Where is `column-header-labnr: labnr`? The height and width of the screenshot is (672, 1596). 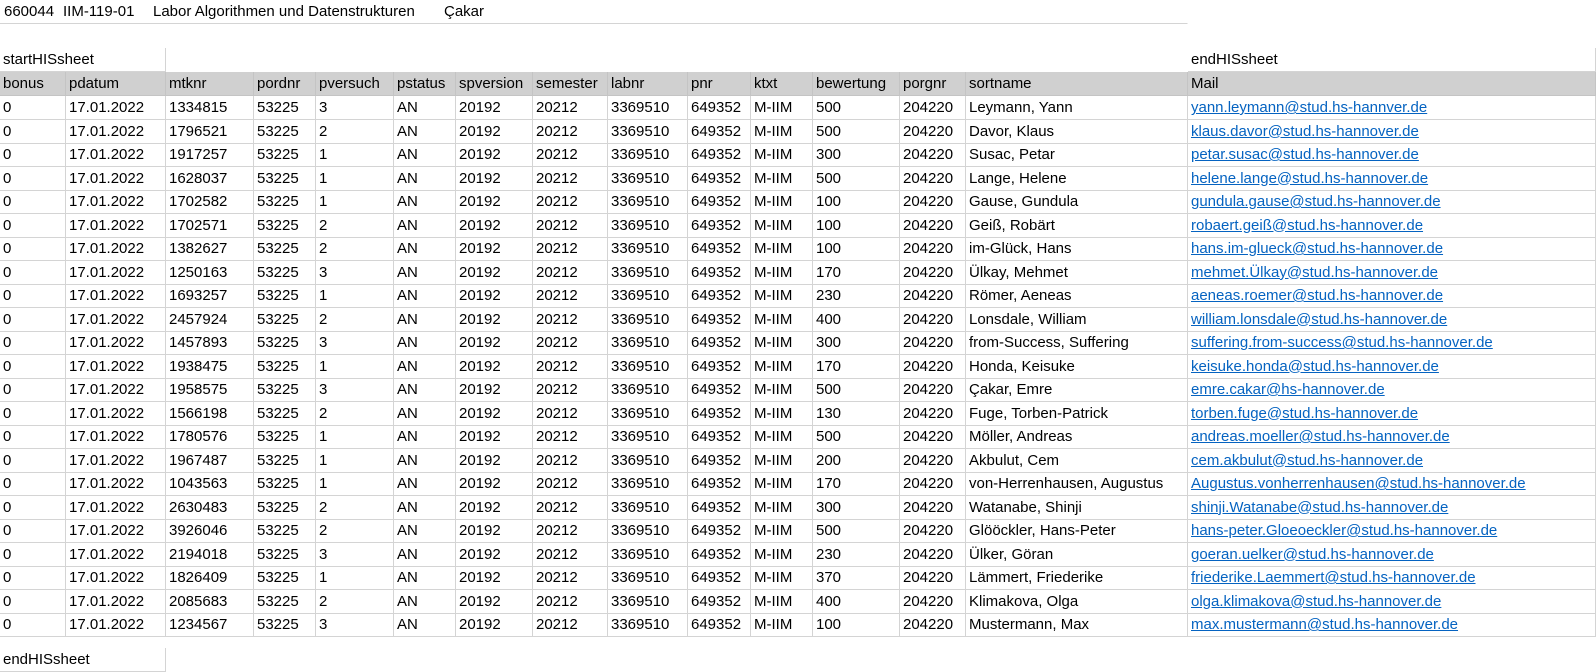
column-header-labnr: labnr is located at coordinates (648, 84).